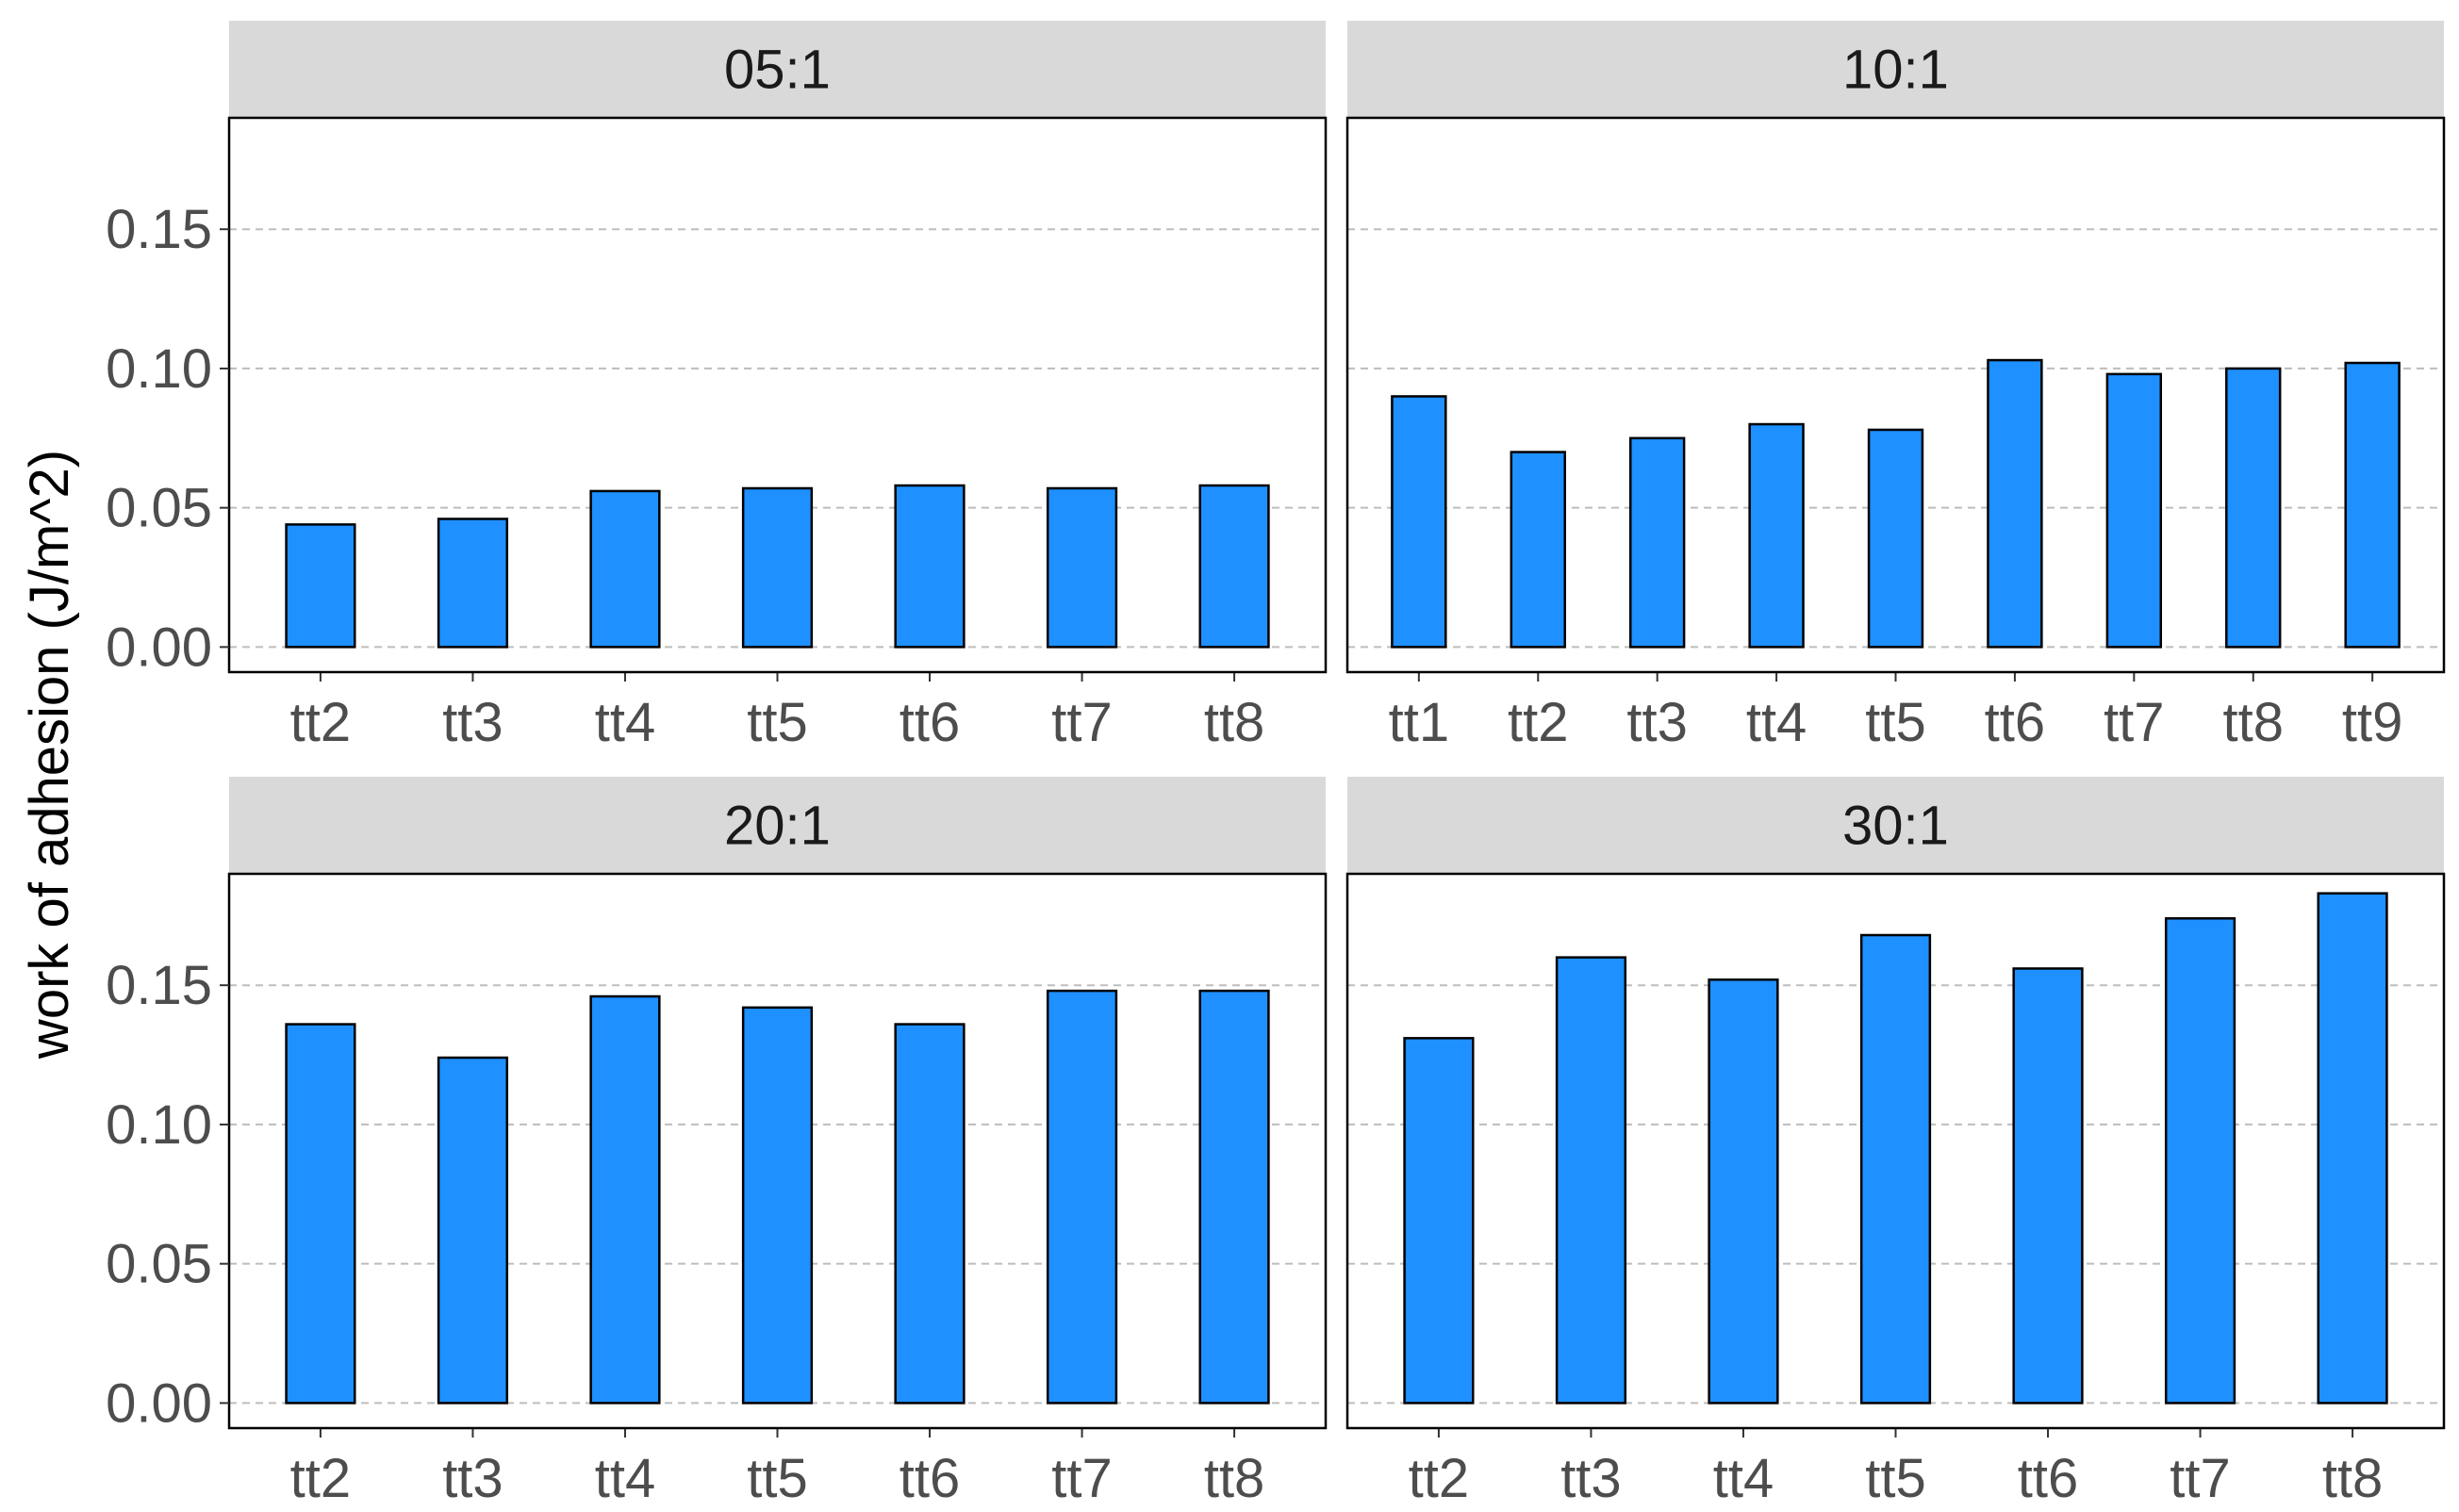  What do you see at coordinates (49, 755) in the screenshot?
I see `y-axis-title: work of adhesion (J/m^2)` at bounding box center [49, 755].